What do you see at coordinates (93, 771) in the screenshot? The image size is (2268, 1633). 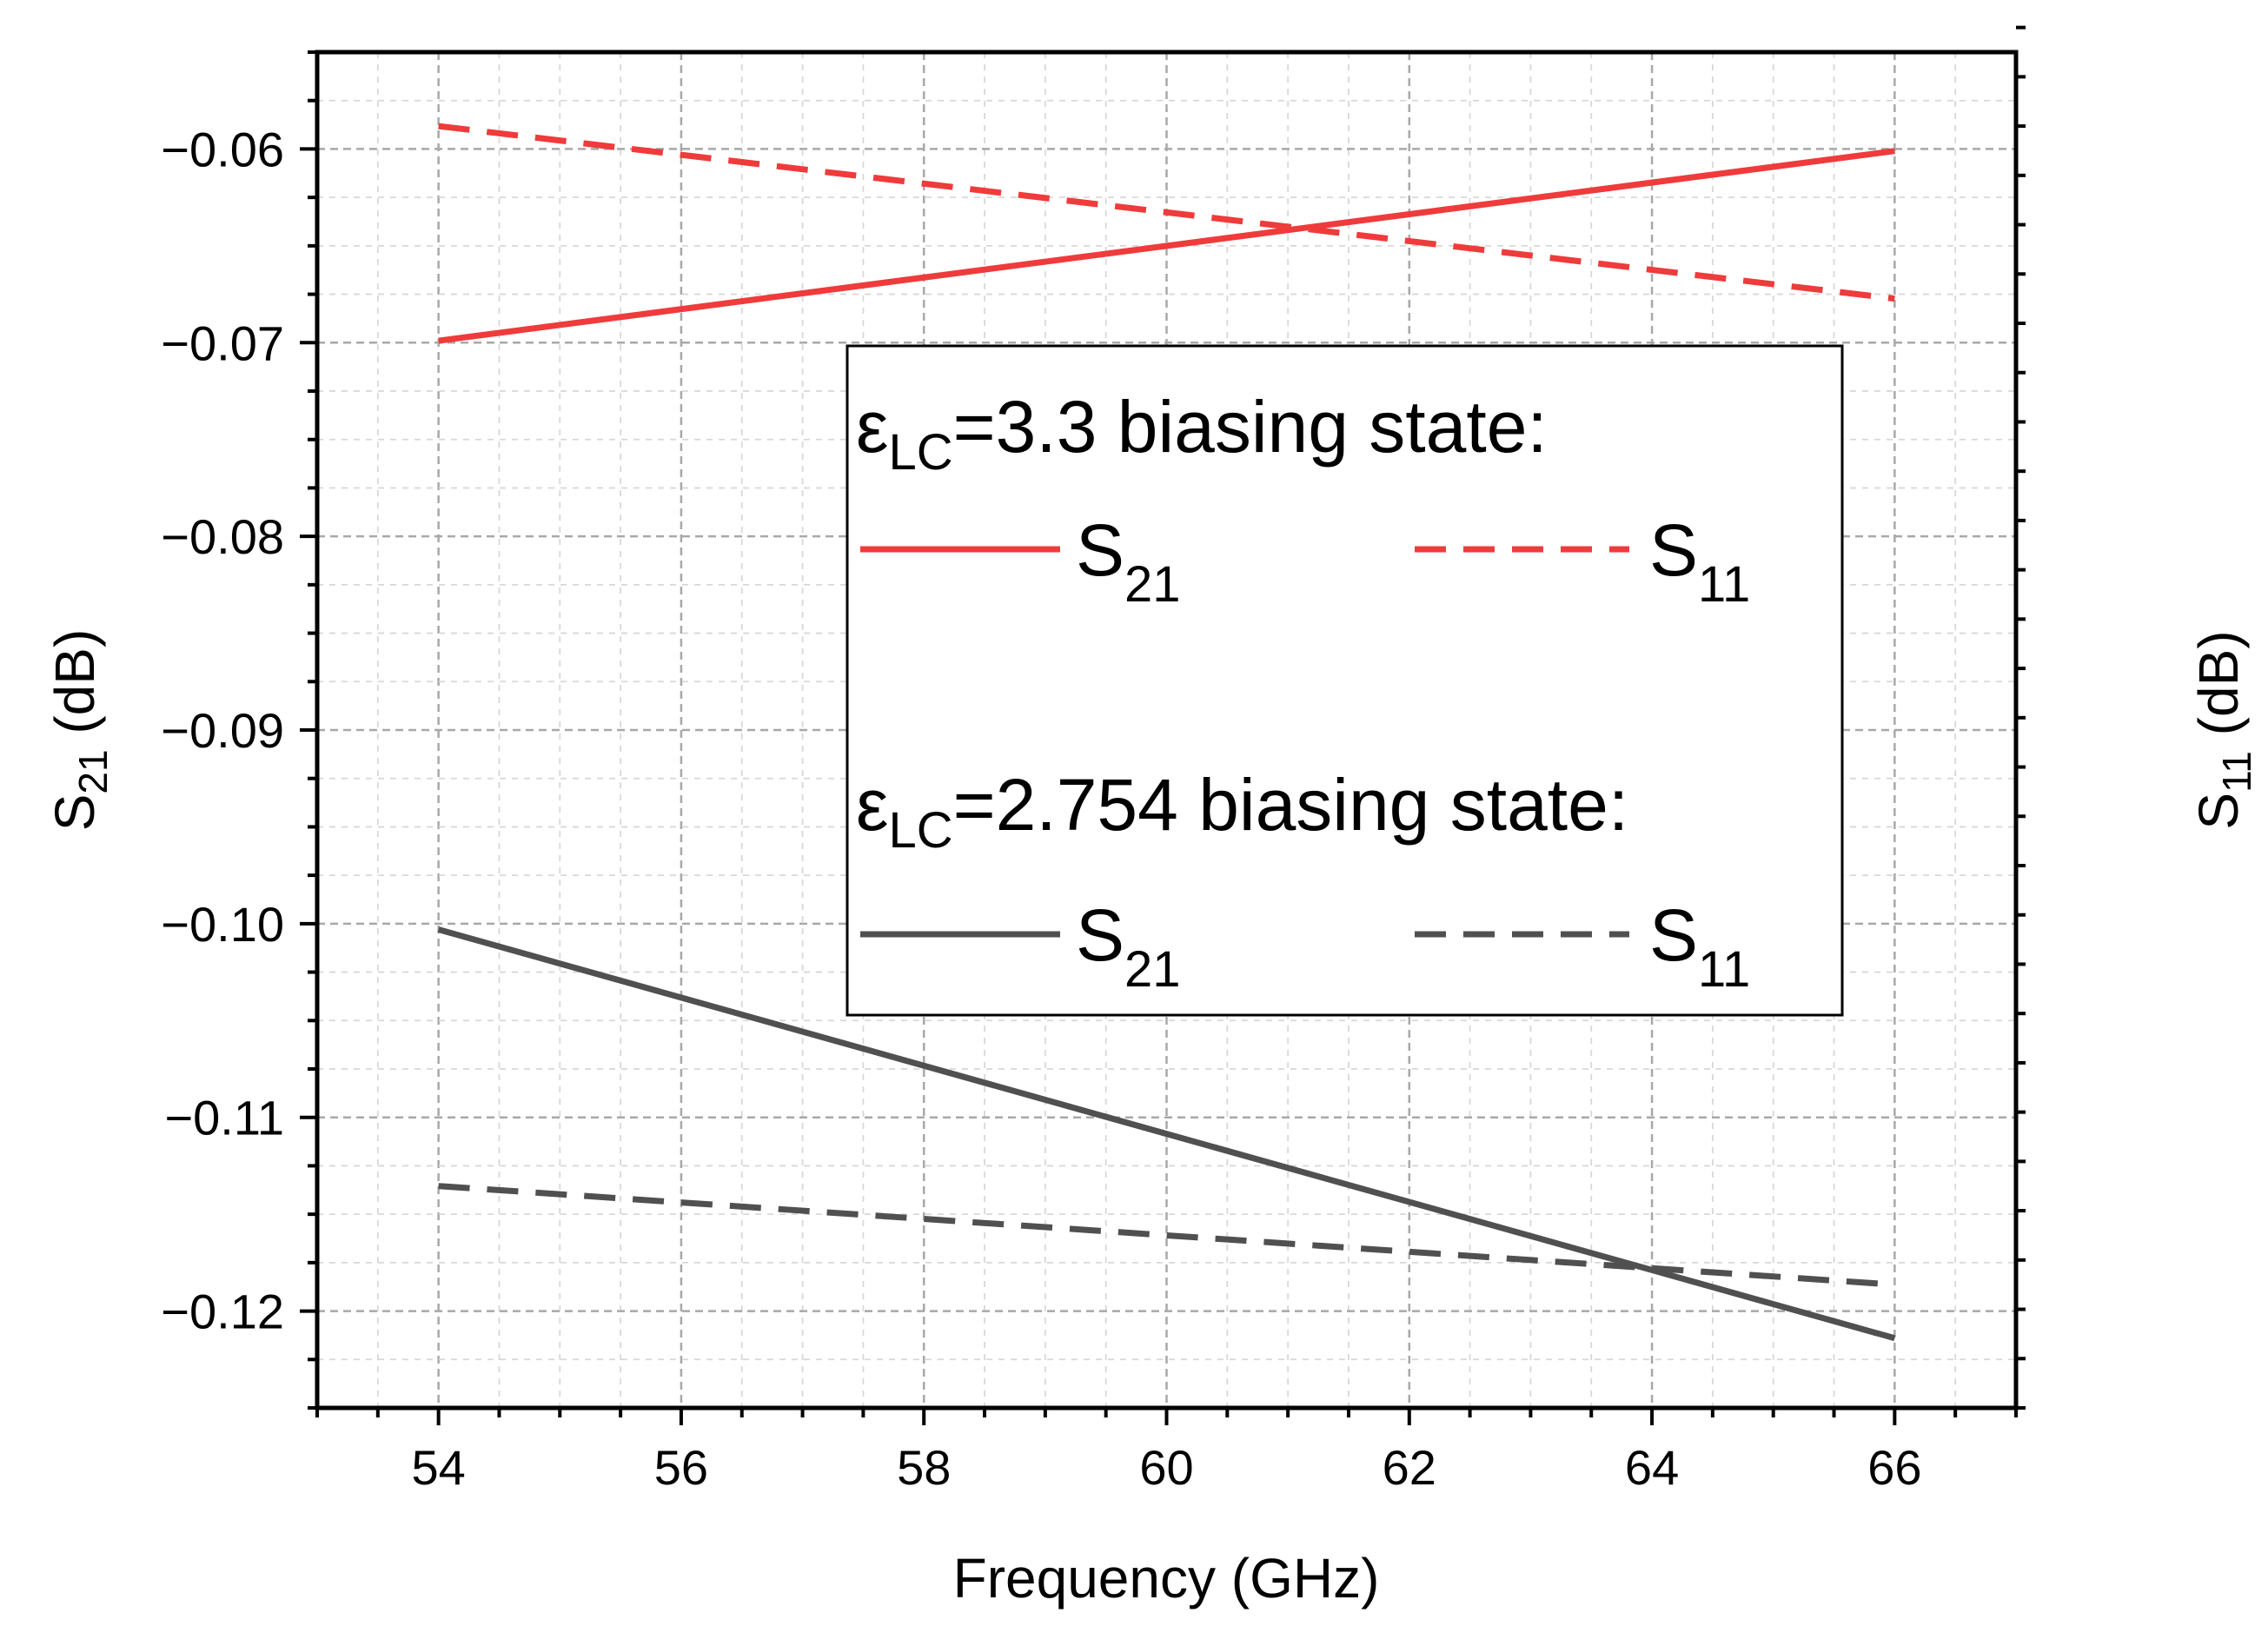 I see `y-left-axis-title-sub: 21` at bounding box center [93, 771].